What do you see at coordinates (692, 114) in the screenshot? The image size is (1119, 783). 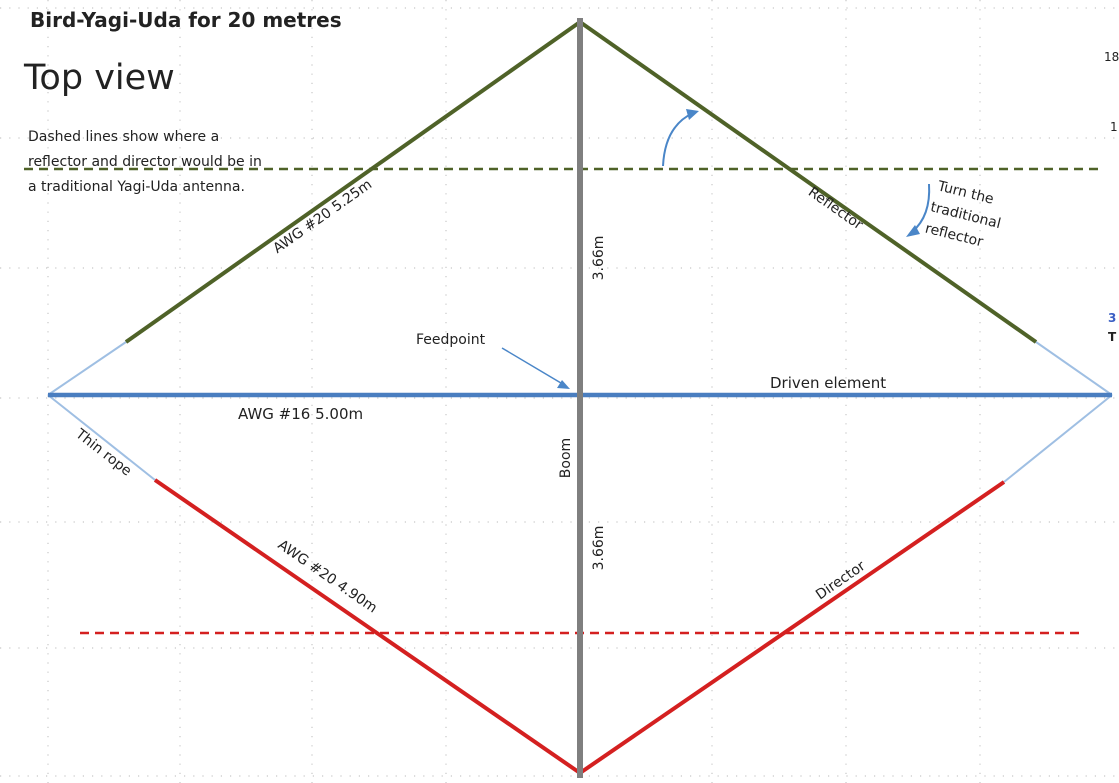 I see `rotate-arrowhead-upper` at bounding box center [692, 114].